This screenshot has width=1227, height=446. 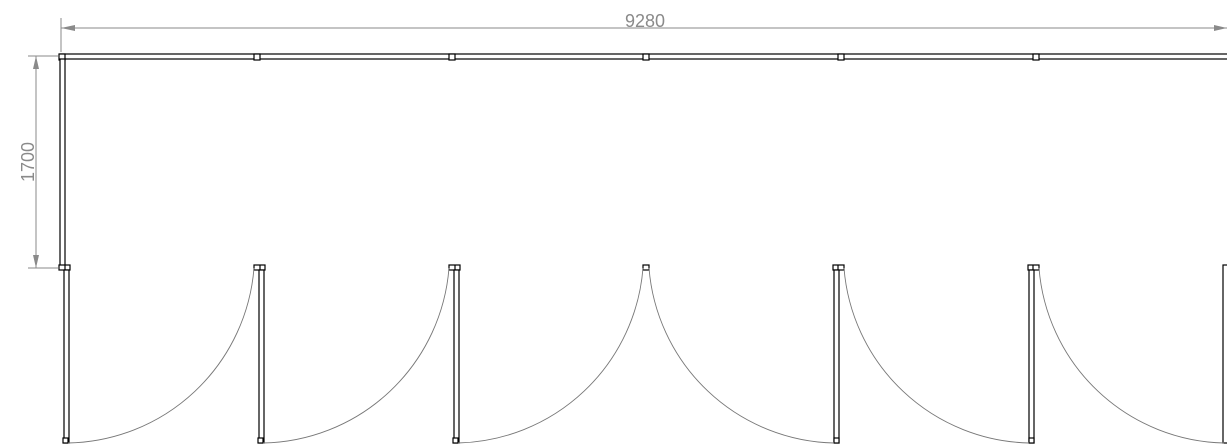 What do you see at coordinates (646, 267) in the screenshot?
I see `front-post` at bounding box center [646, 267].